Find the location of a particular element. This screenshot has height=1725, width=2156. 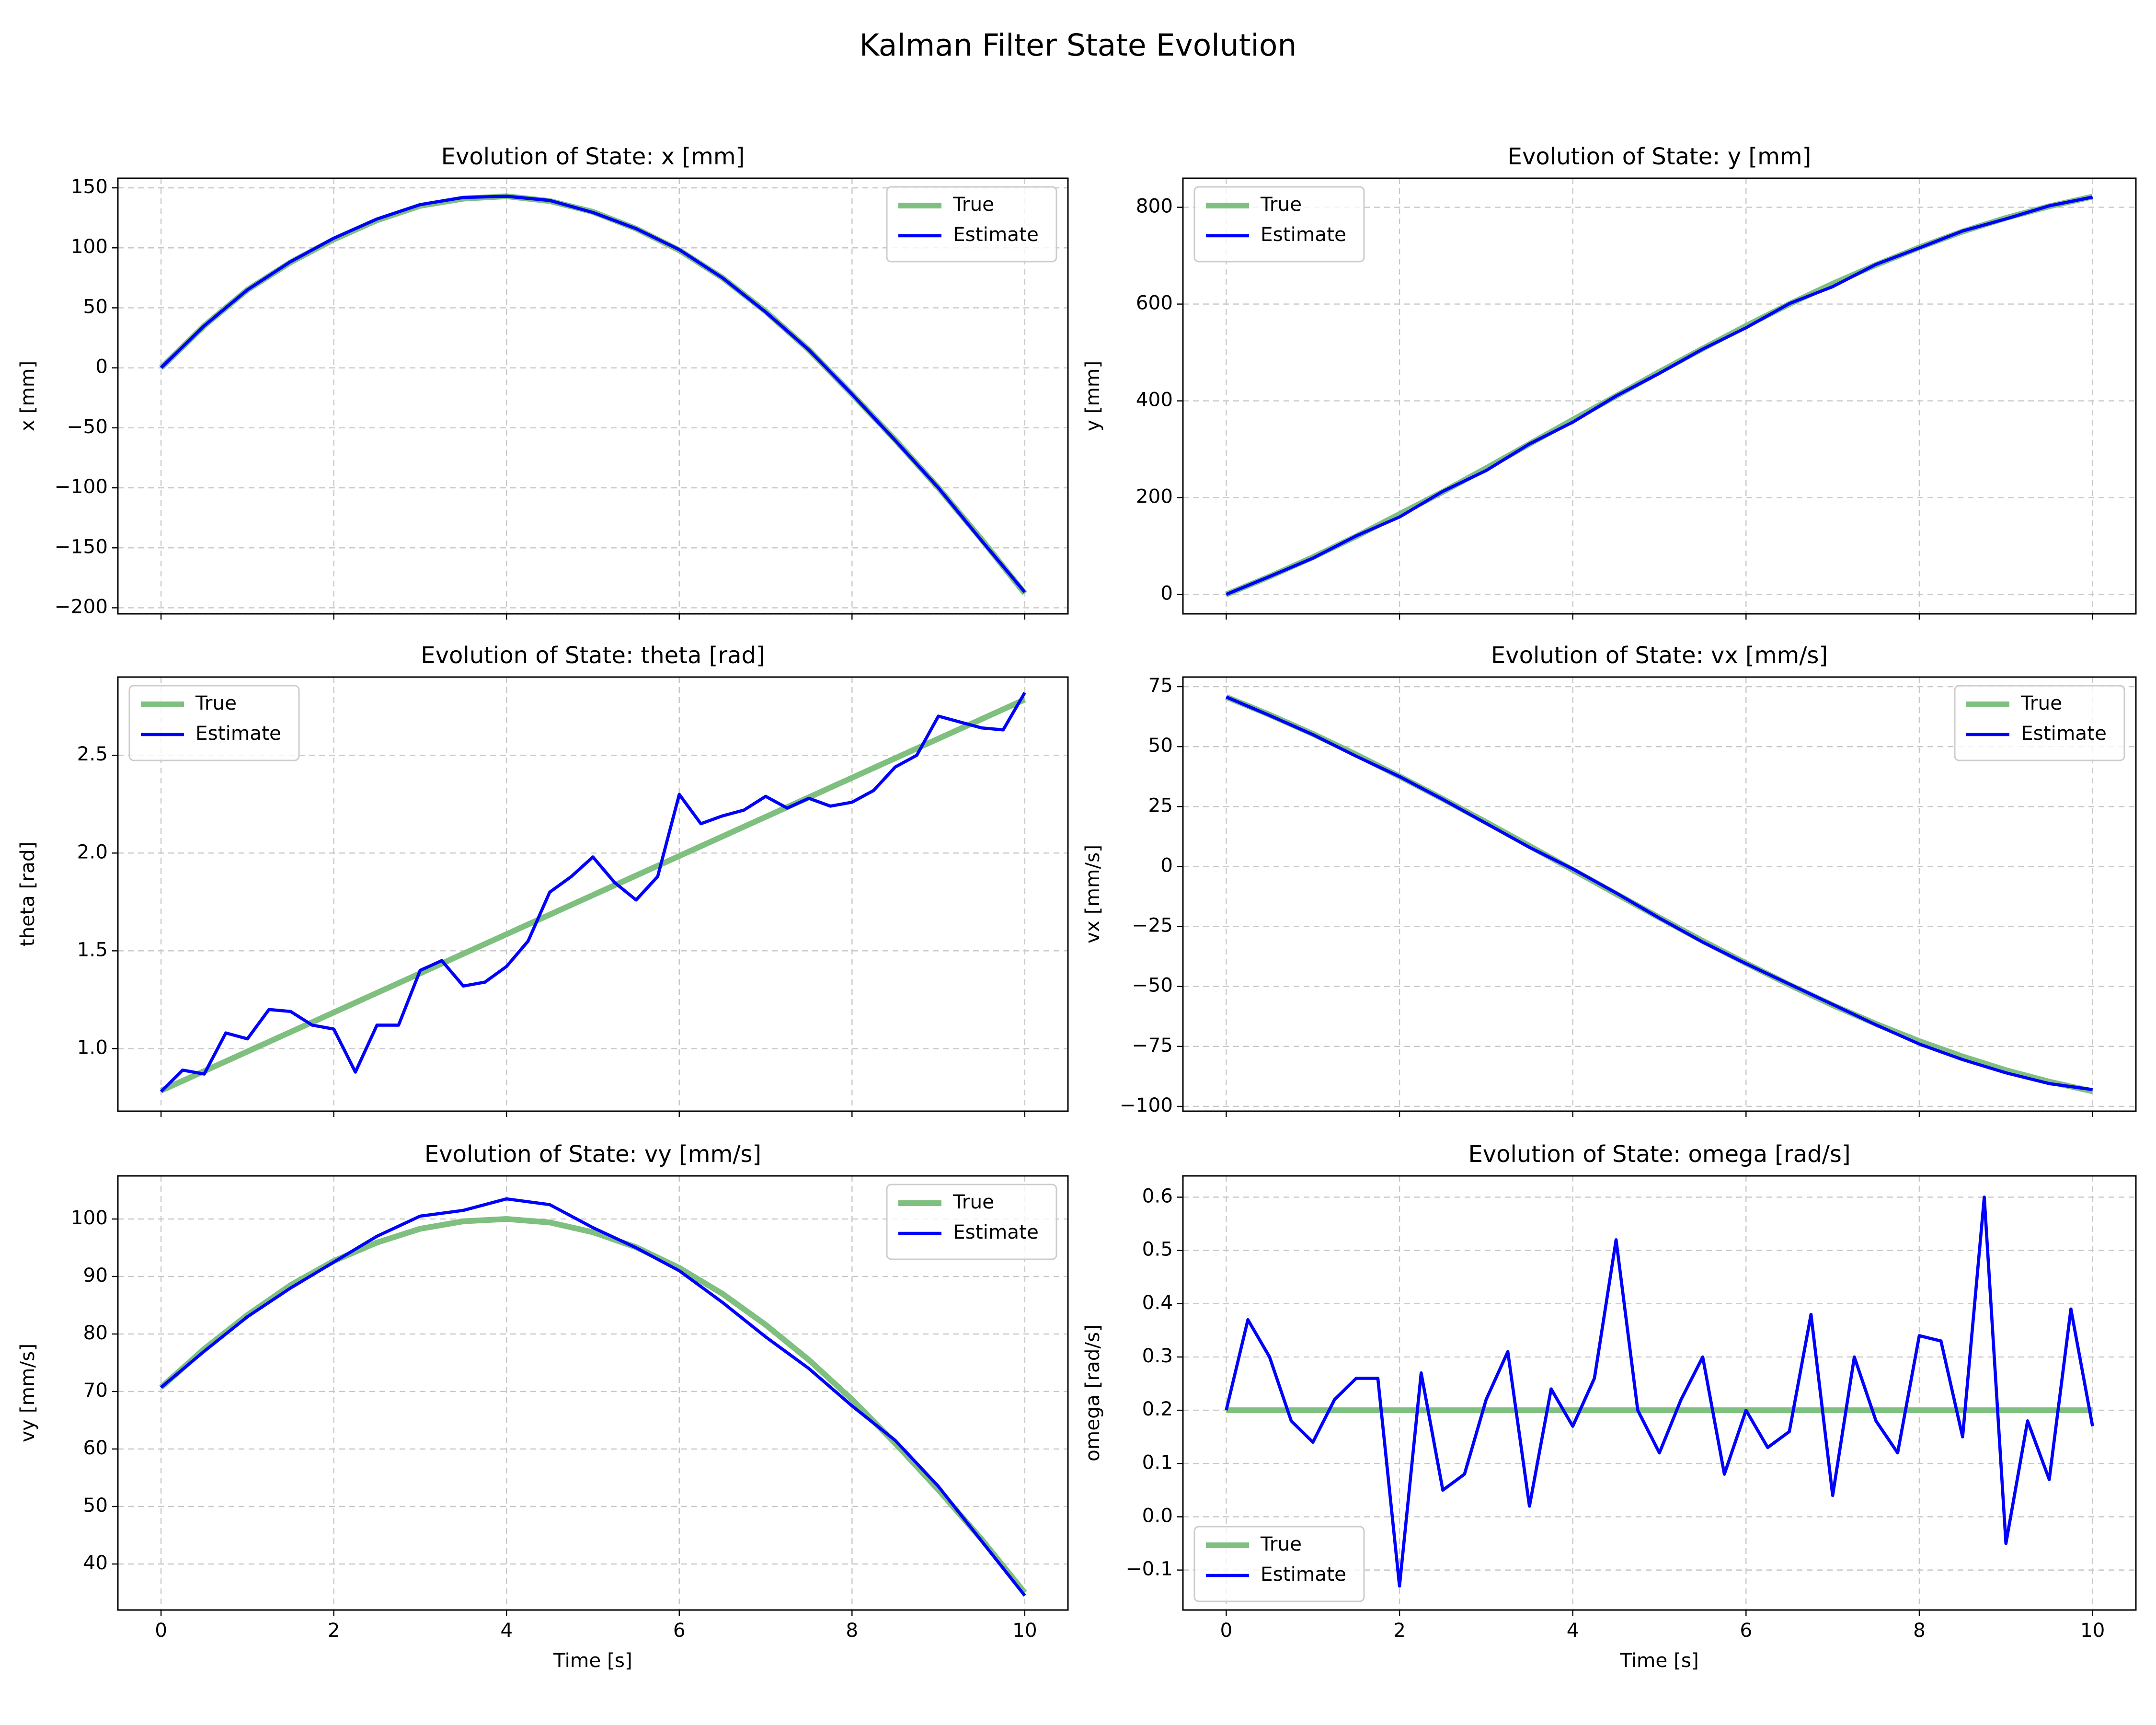

y-tick-label: 60 is located at coordinates (95, 1447).